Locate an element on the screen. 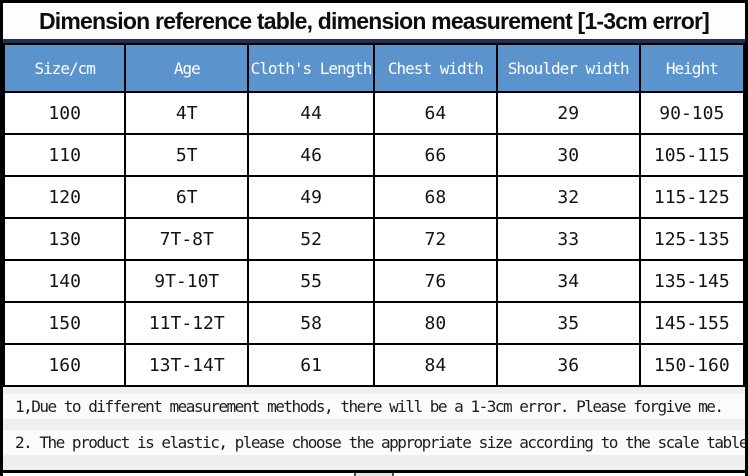 This screenshot has height=476, width=748. table-cell: 58 is located at coordinates (311, 323).